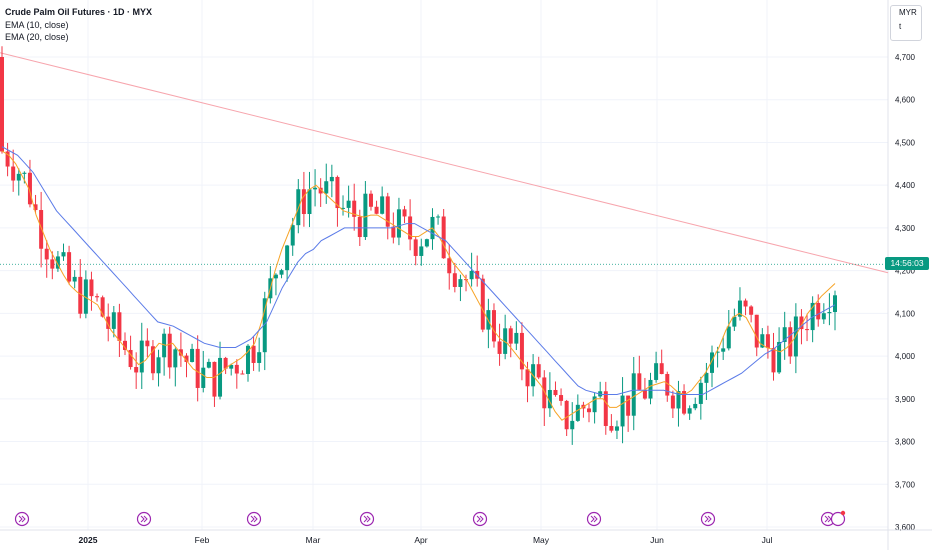  I want to click on current-price-label: 14:56:03, so click(907, 263).